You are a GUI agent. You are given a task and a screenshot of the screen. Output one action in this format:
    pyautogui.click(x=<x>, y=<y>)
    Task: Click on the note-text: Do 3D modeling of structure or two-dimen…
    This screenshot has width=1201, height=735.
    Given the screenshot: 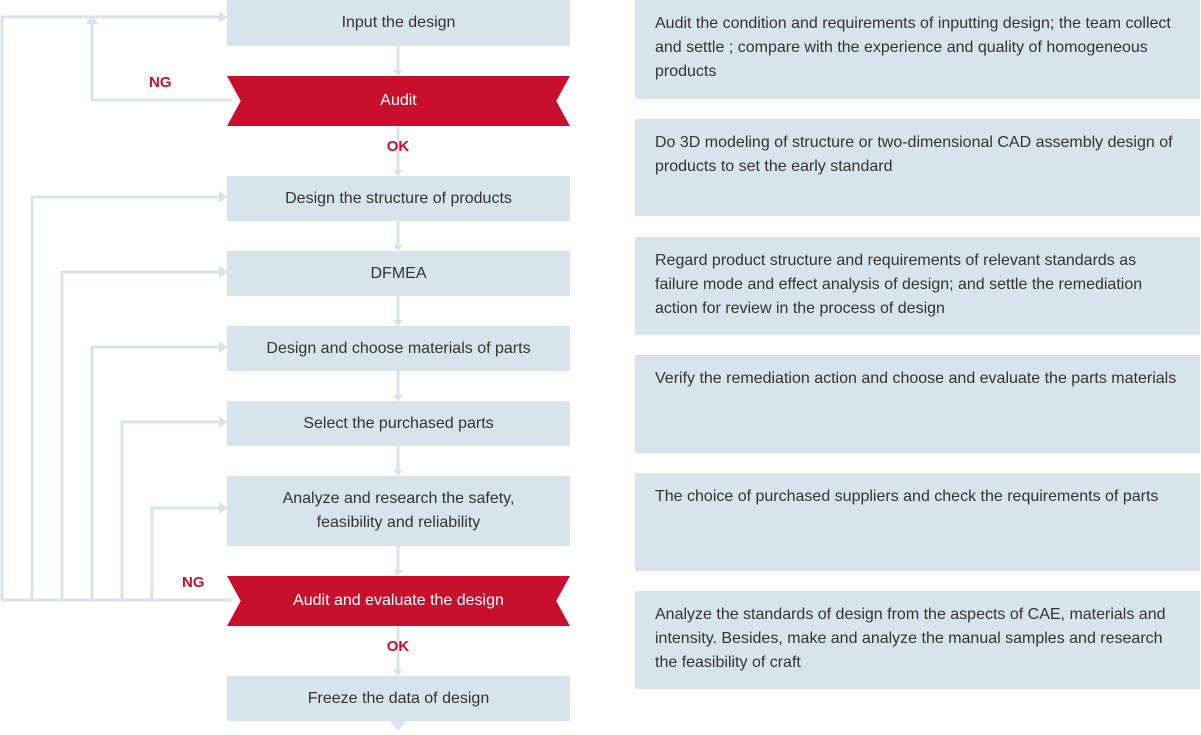 What is the action you would take?
    pyautogui.click(x=914, y=154)
    